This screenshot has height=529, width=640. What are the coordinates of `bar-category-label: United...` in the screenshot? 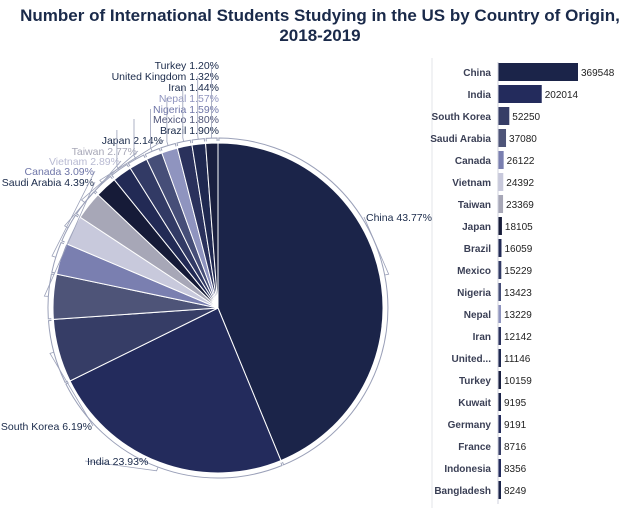 It's located at (472, 359).